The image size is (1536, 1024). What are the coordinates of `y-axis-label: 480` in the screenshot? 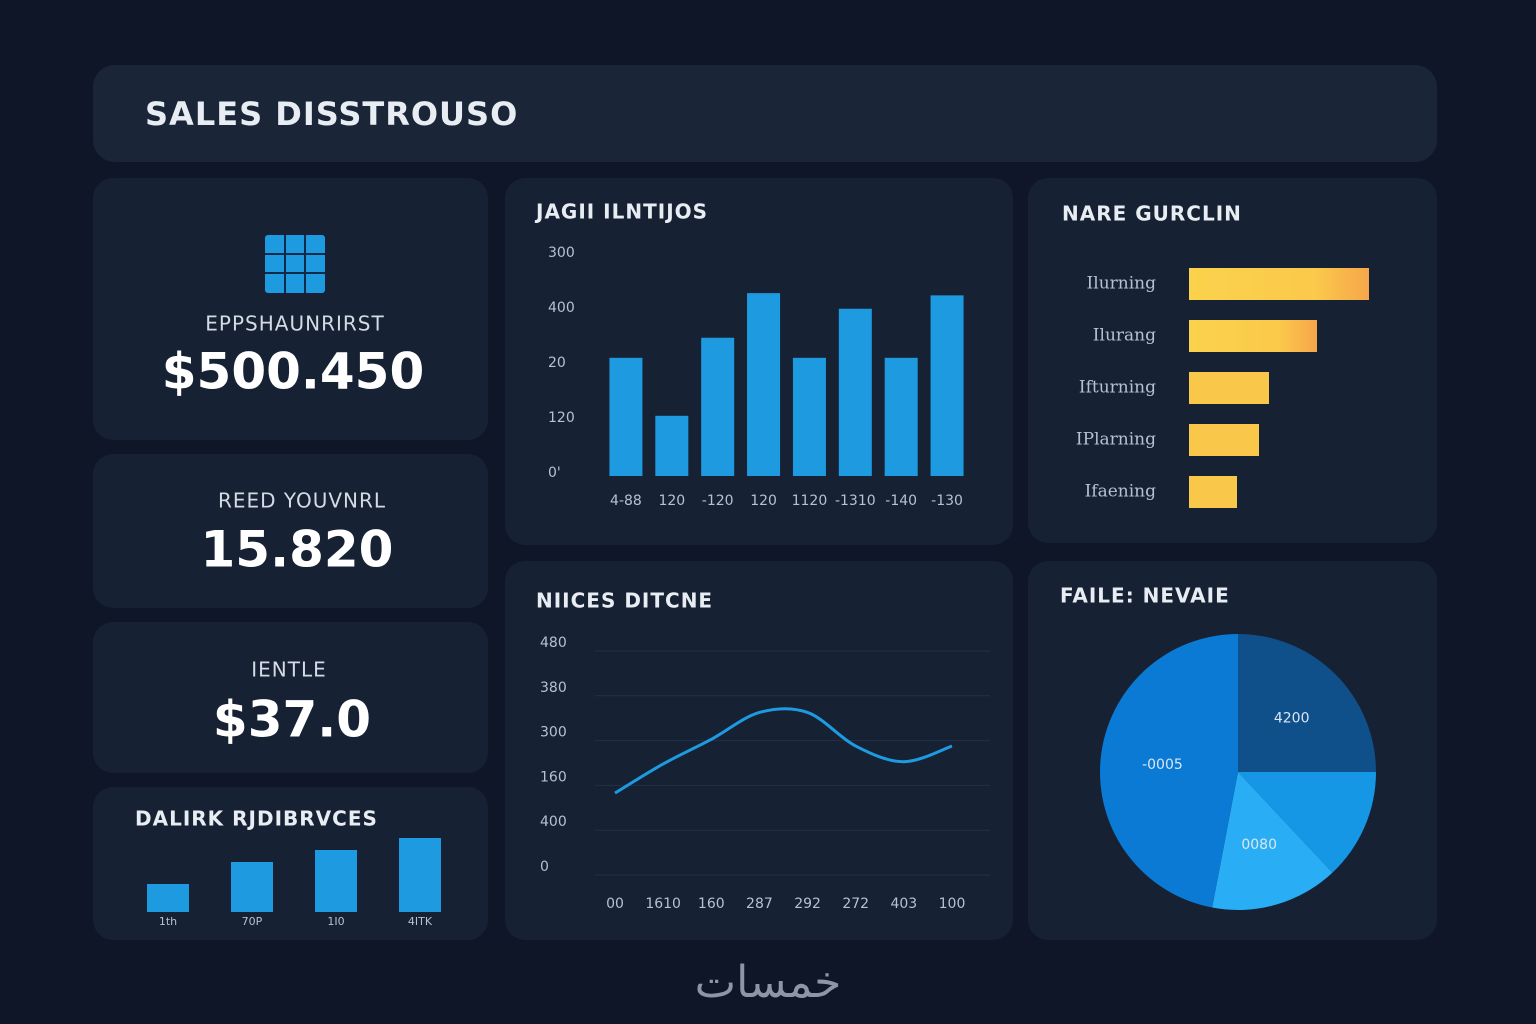 It's located at (553, 643).